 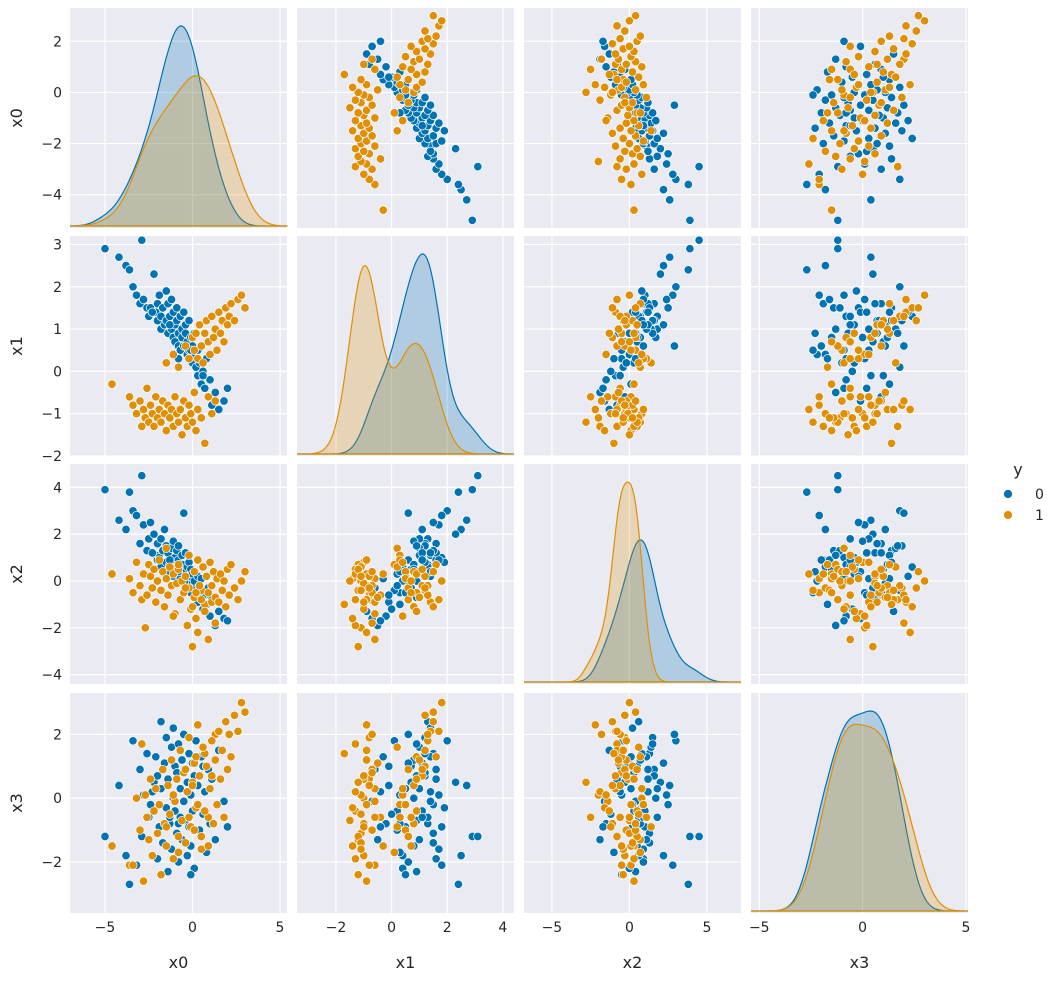 I want to click on y-tick-label: −2, so click(x=51, y=863).